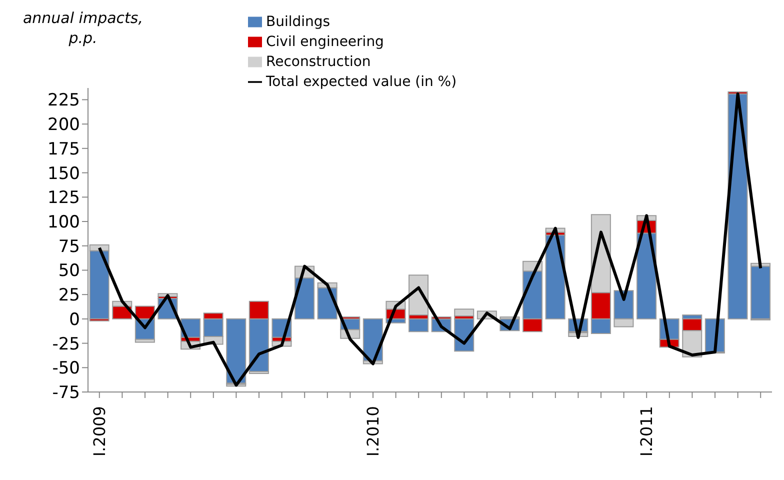 This screenshot has height=480, width=784. Describe the element at coordinates (69, 246) in the screenshot. I see `y-tick-label: 75` at that location.